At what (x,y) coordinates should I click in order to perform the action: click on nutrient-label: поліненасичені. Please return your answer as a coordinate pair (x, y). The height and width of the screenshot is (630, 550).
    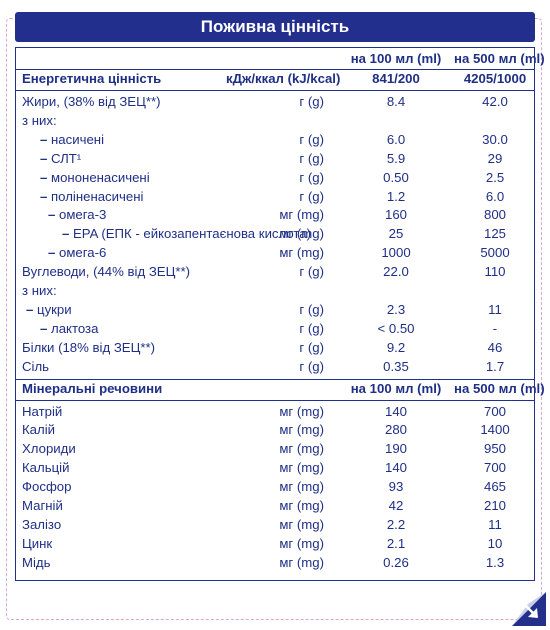
    Looking at the image, I should click on (97, 196).